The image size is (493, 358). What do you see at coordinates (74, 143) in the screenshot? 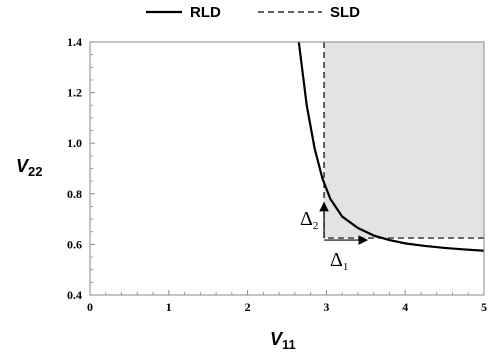
I see `y-tick-label-3: 1.0` at bounding box center [74, 143].